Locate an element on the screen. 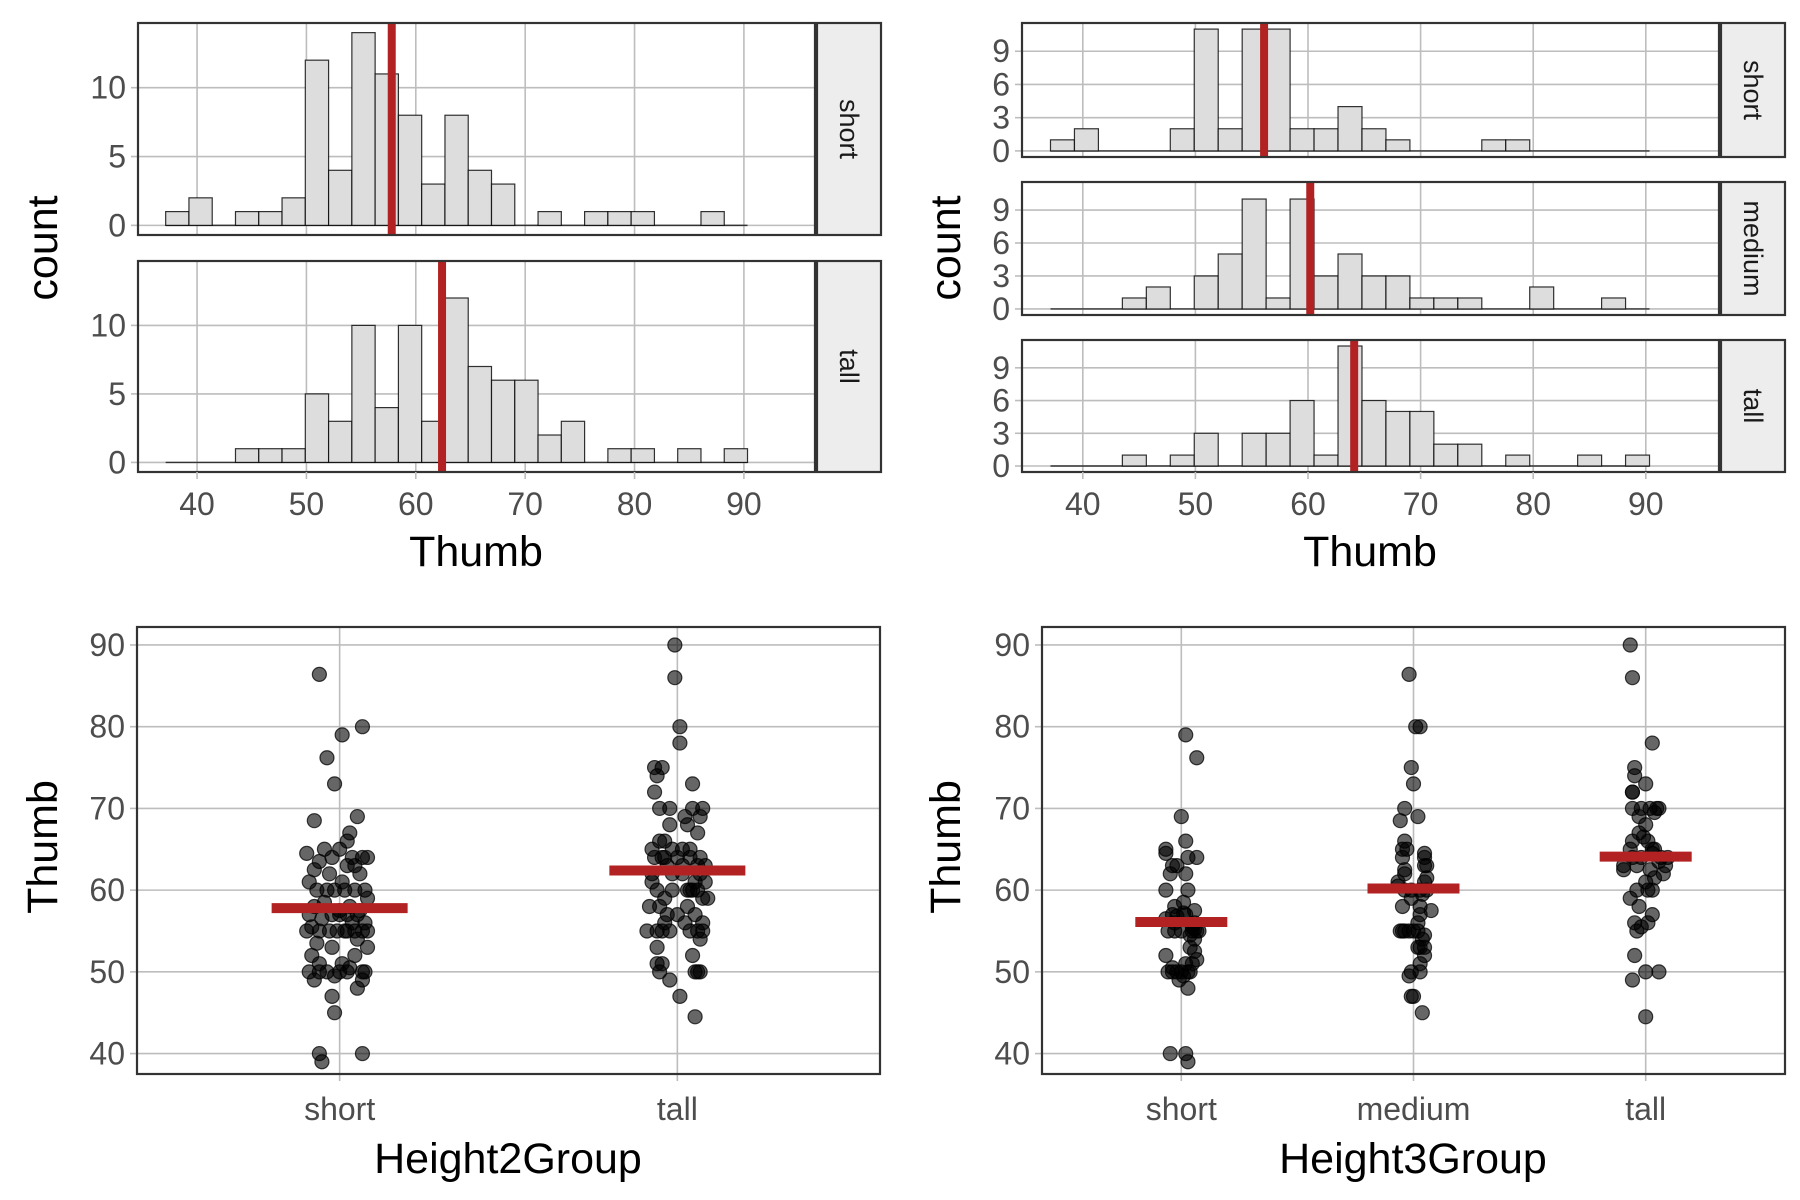  hist3-y-axis-title: count is located at coordinates (946, 247).